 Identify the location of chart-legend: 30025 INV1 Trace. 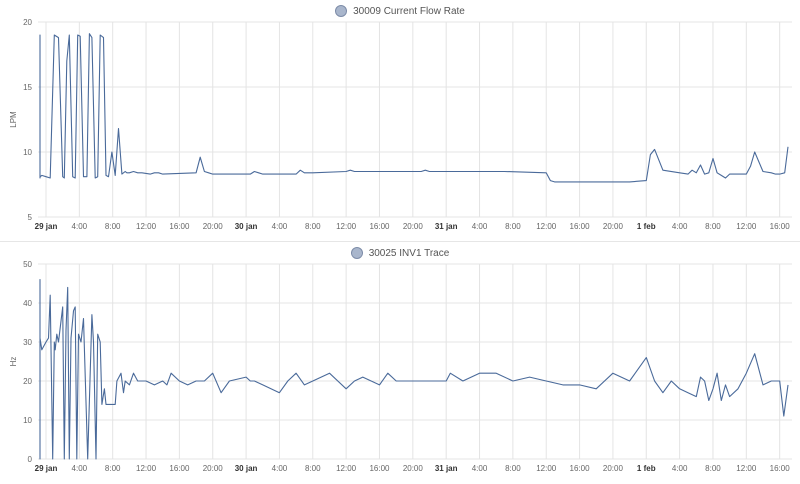
(400, 253).